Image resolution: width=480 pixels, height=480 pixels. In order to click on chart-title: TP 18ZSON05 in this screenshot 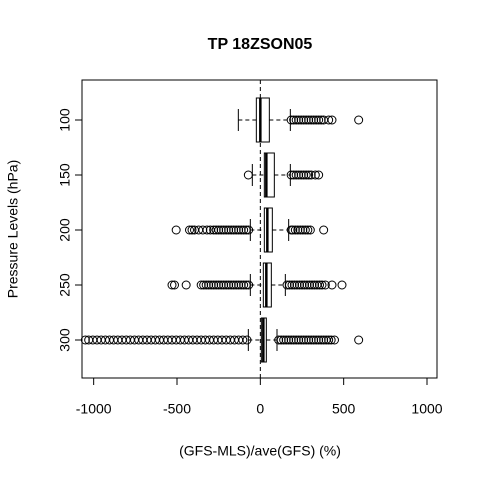, I will do `click(260, 44)`.